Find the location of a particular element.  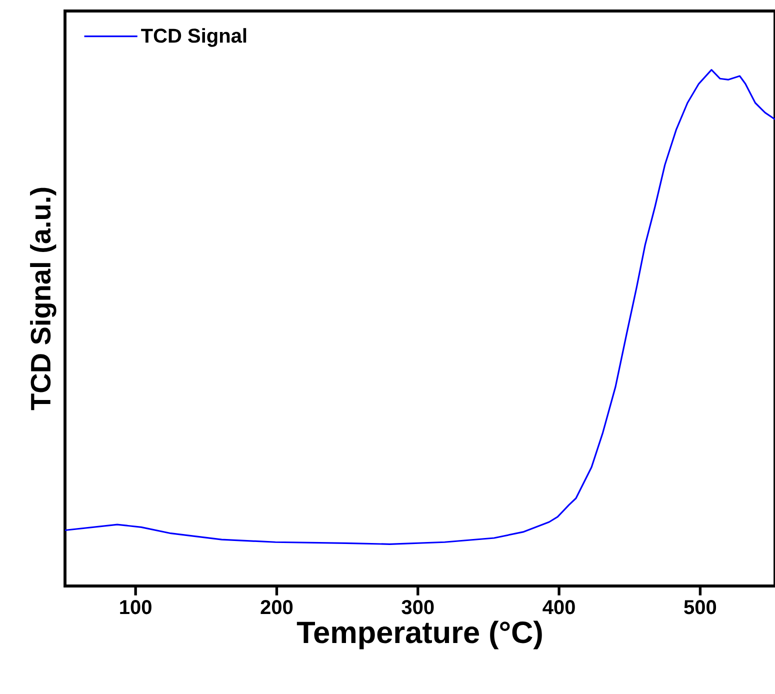

legend-label: TCD Signal is located at coordinates (193, 37).